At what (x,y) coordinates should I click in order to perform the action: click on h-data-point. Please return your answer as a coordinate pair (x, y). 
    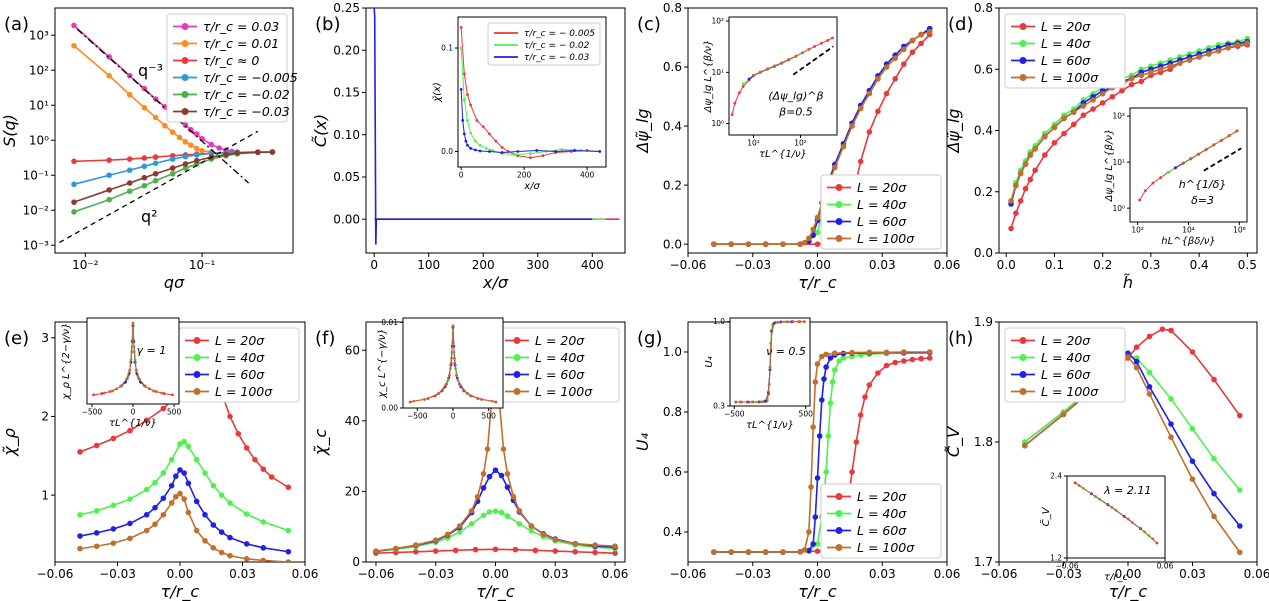
    Looking at the image, I should click on (1095, 496).